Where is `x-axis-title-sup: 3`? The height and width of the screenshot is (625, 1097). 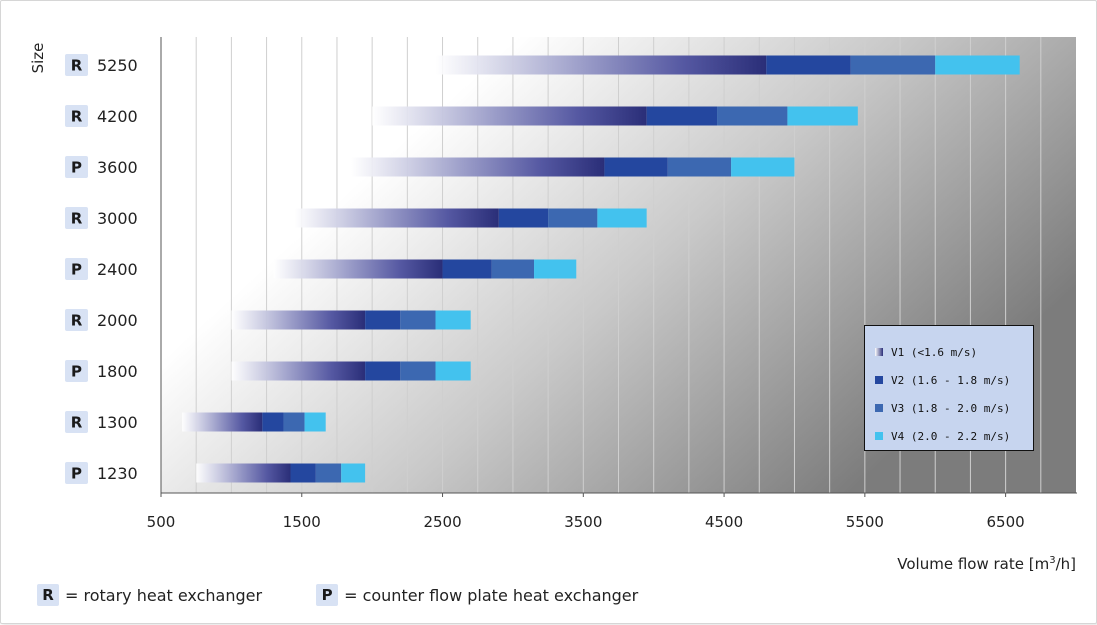 x-axis-title-sup: 3 is located at coordinates (1052, 560).